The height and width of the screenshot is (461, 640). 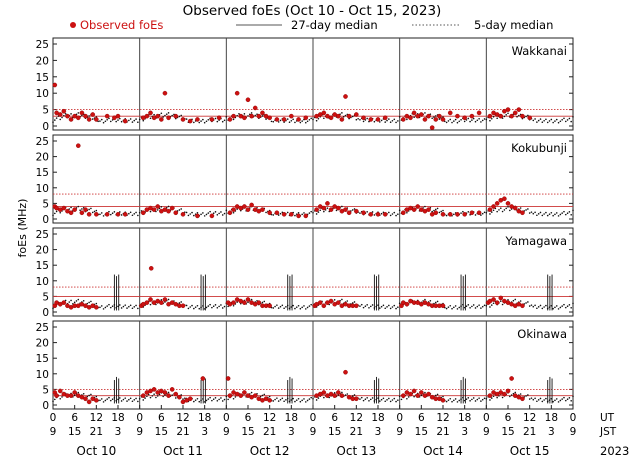 I want to click on y-tick-label: 25, so click(x=42, y=328).